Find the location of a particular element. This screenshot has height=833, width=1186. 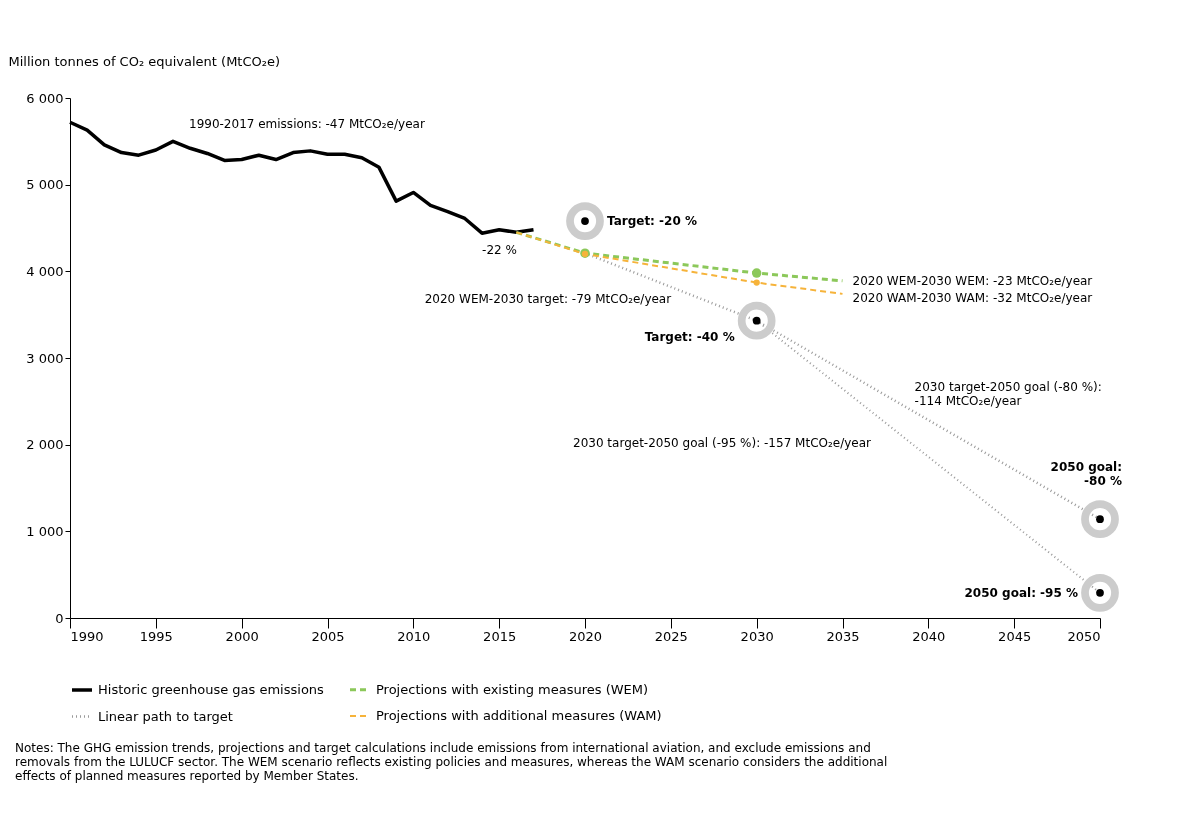

legend-label: Historic greenhouse gas emissions is located at coordinates (211, 689).